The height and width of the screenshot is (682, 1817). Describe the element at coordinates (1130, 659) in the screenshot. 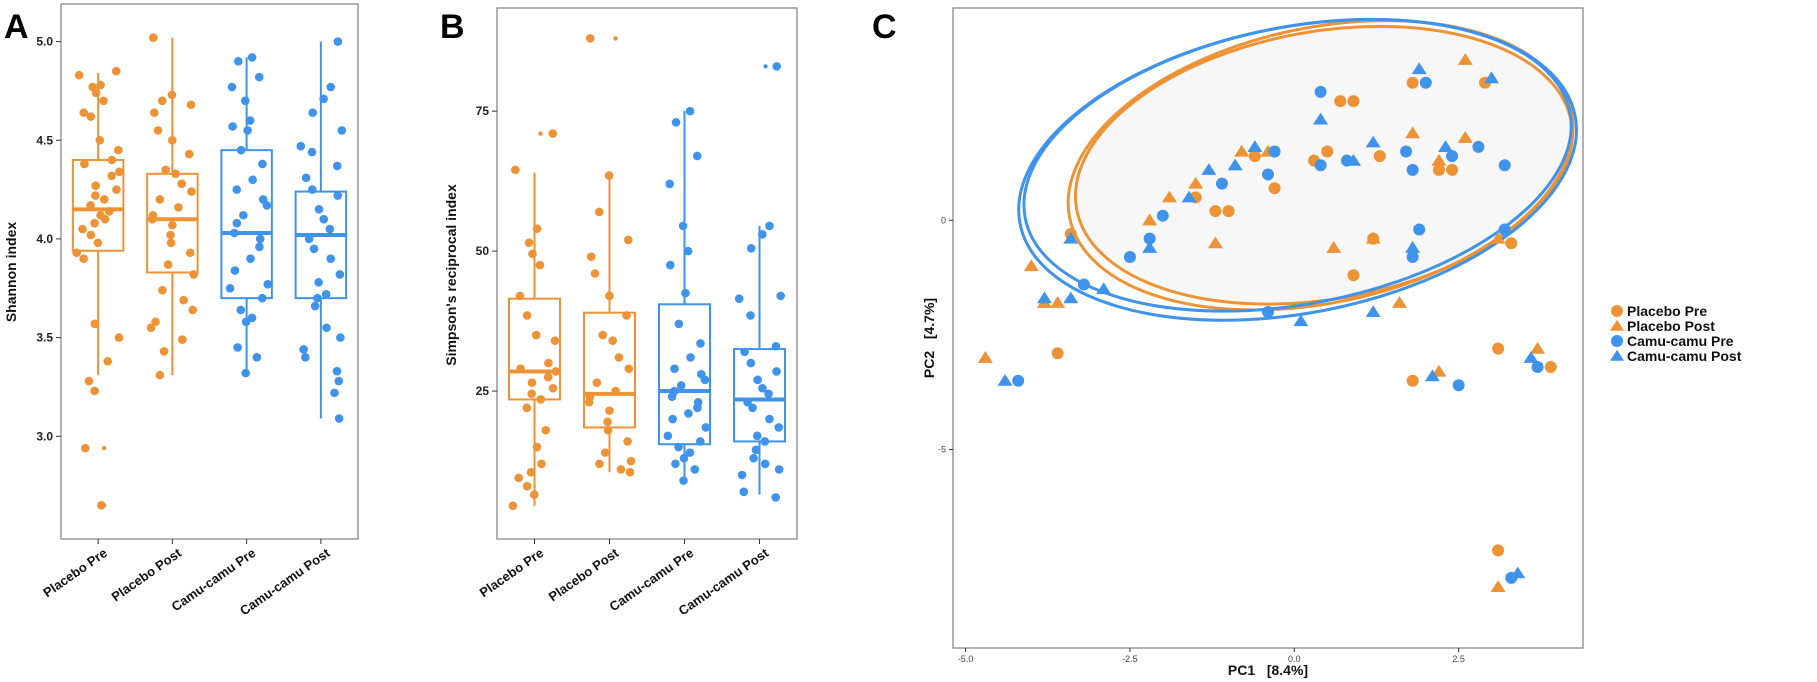

I see `x-tick-label: -2.5` at that location.